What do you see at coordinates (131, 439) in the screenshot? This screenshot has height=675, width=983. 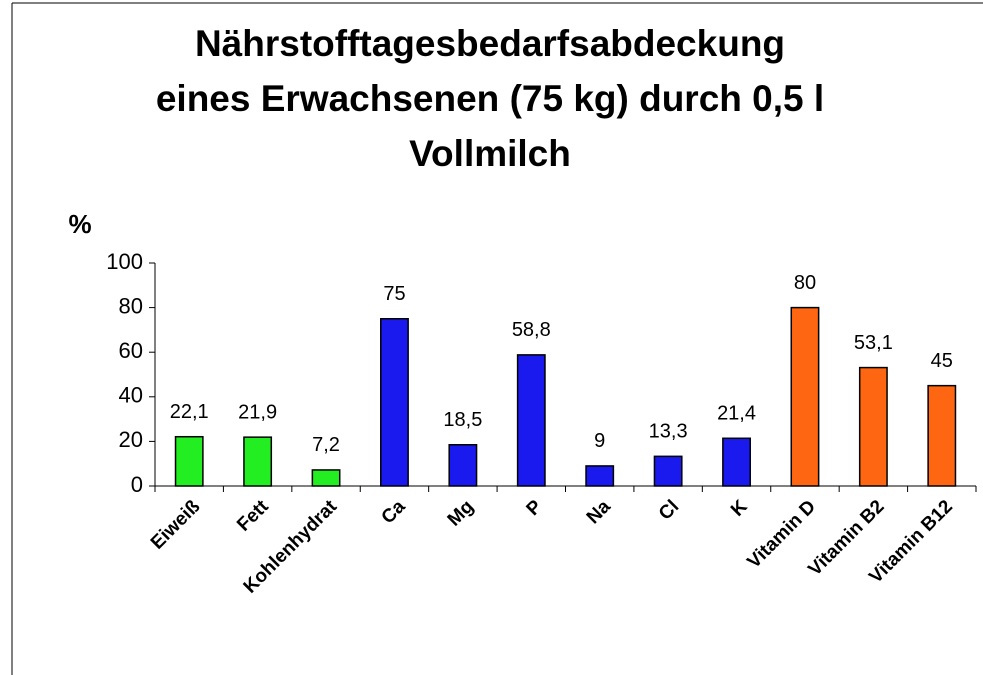 I see `y-tick-label: 20` at bounding box center [131, 439].